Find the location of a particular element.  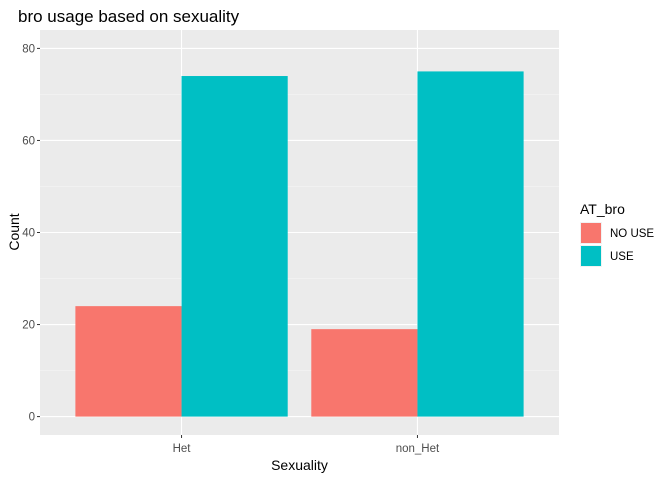

y-tick-label: 40 is located at coordinates (28, 234).